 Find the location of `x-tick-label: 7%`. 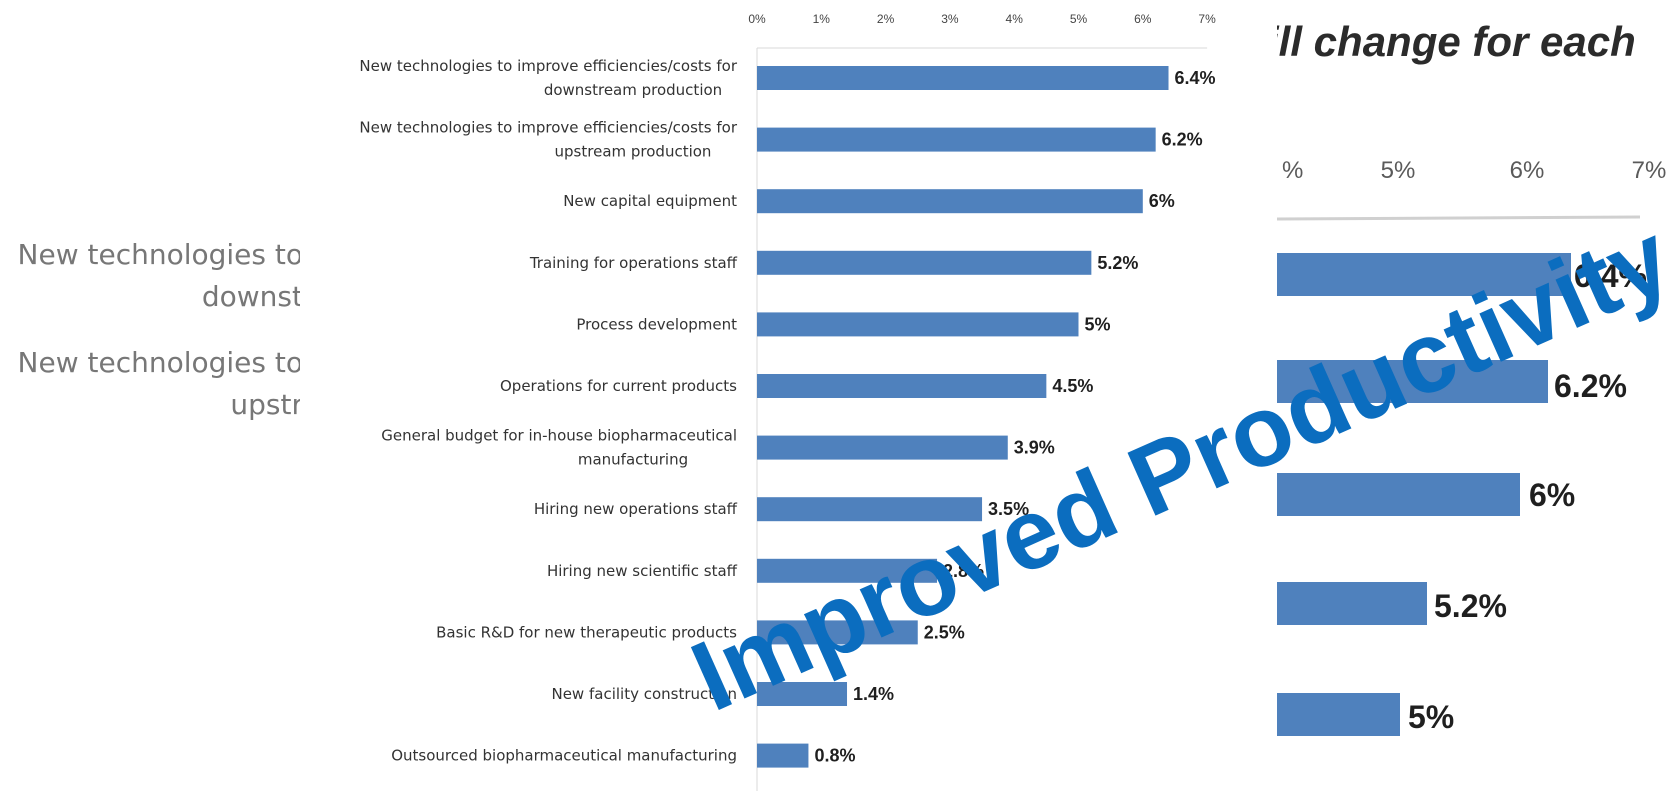

x-tick-label: 7% is located at coordinates (1207, 19).